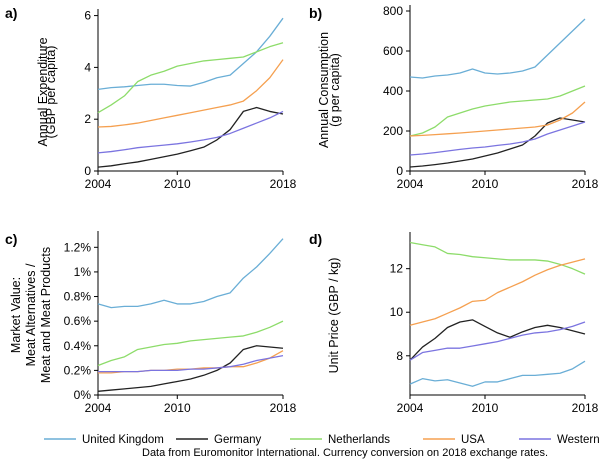 The image size is (600, 461). I want to click on y-axis-label: Meat Alternatives /, so click(31, 314).